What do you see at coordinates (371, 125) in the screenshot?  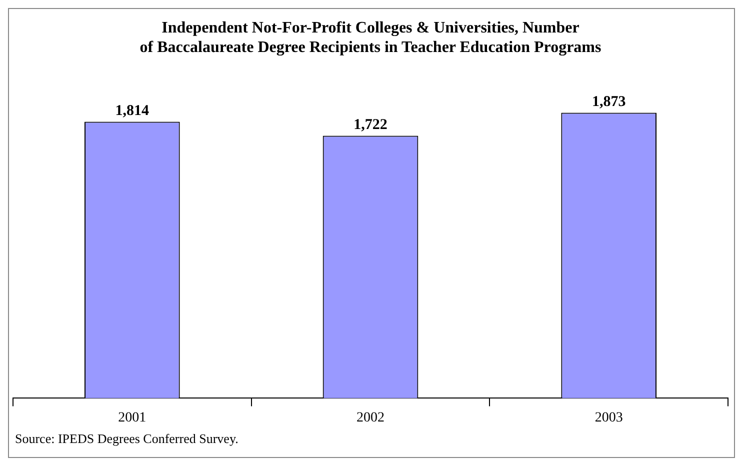 I see `data-label: 1,722` at bounding box center [371, 125].